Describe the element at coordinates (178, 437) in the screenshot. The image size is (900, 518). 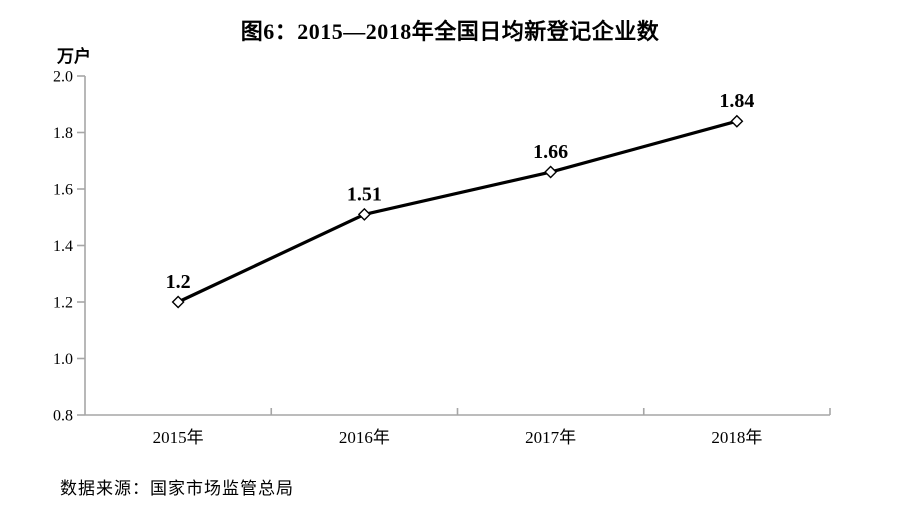
I see `x-tick-label: 2015年` at that location.